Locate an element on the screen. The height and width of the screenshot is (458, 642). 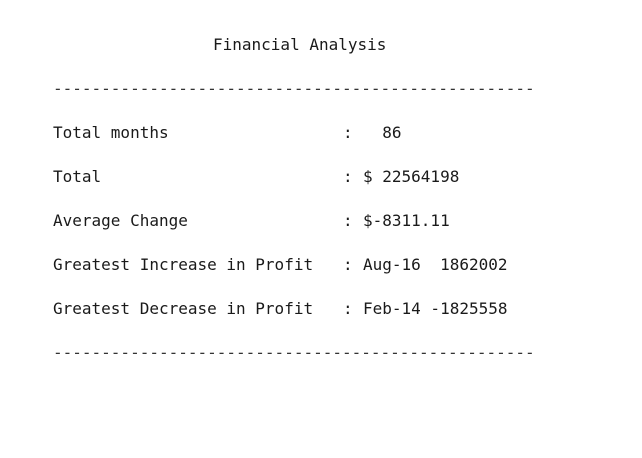
average-change-label: Average Change is located at coordinates (120, 220).